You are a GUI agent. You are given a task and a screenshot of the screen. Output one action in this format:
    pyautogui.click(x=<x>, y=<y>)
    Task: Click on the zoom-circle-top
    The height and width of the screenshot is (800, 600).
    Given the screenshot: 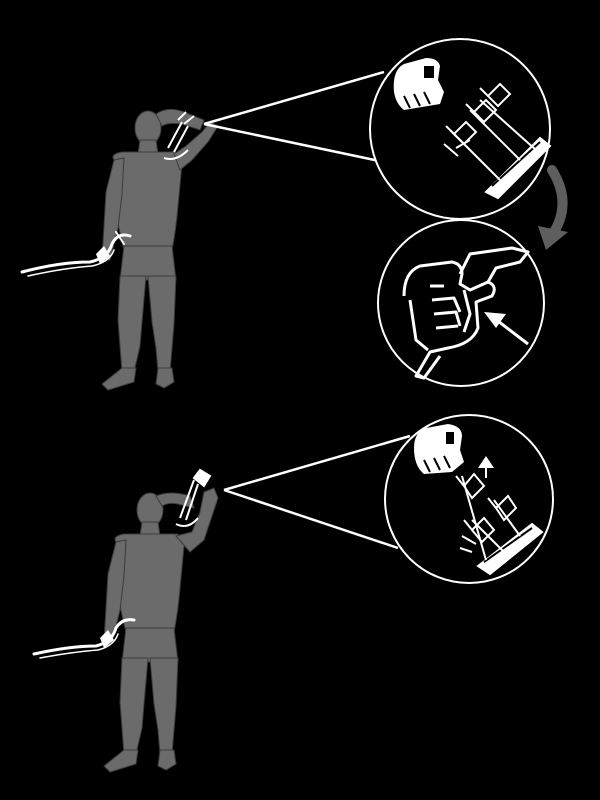 What is the action you would take?
    pyautogui.click(x=460, y=129)
    